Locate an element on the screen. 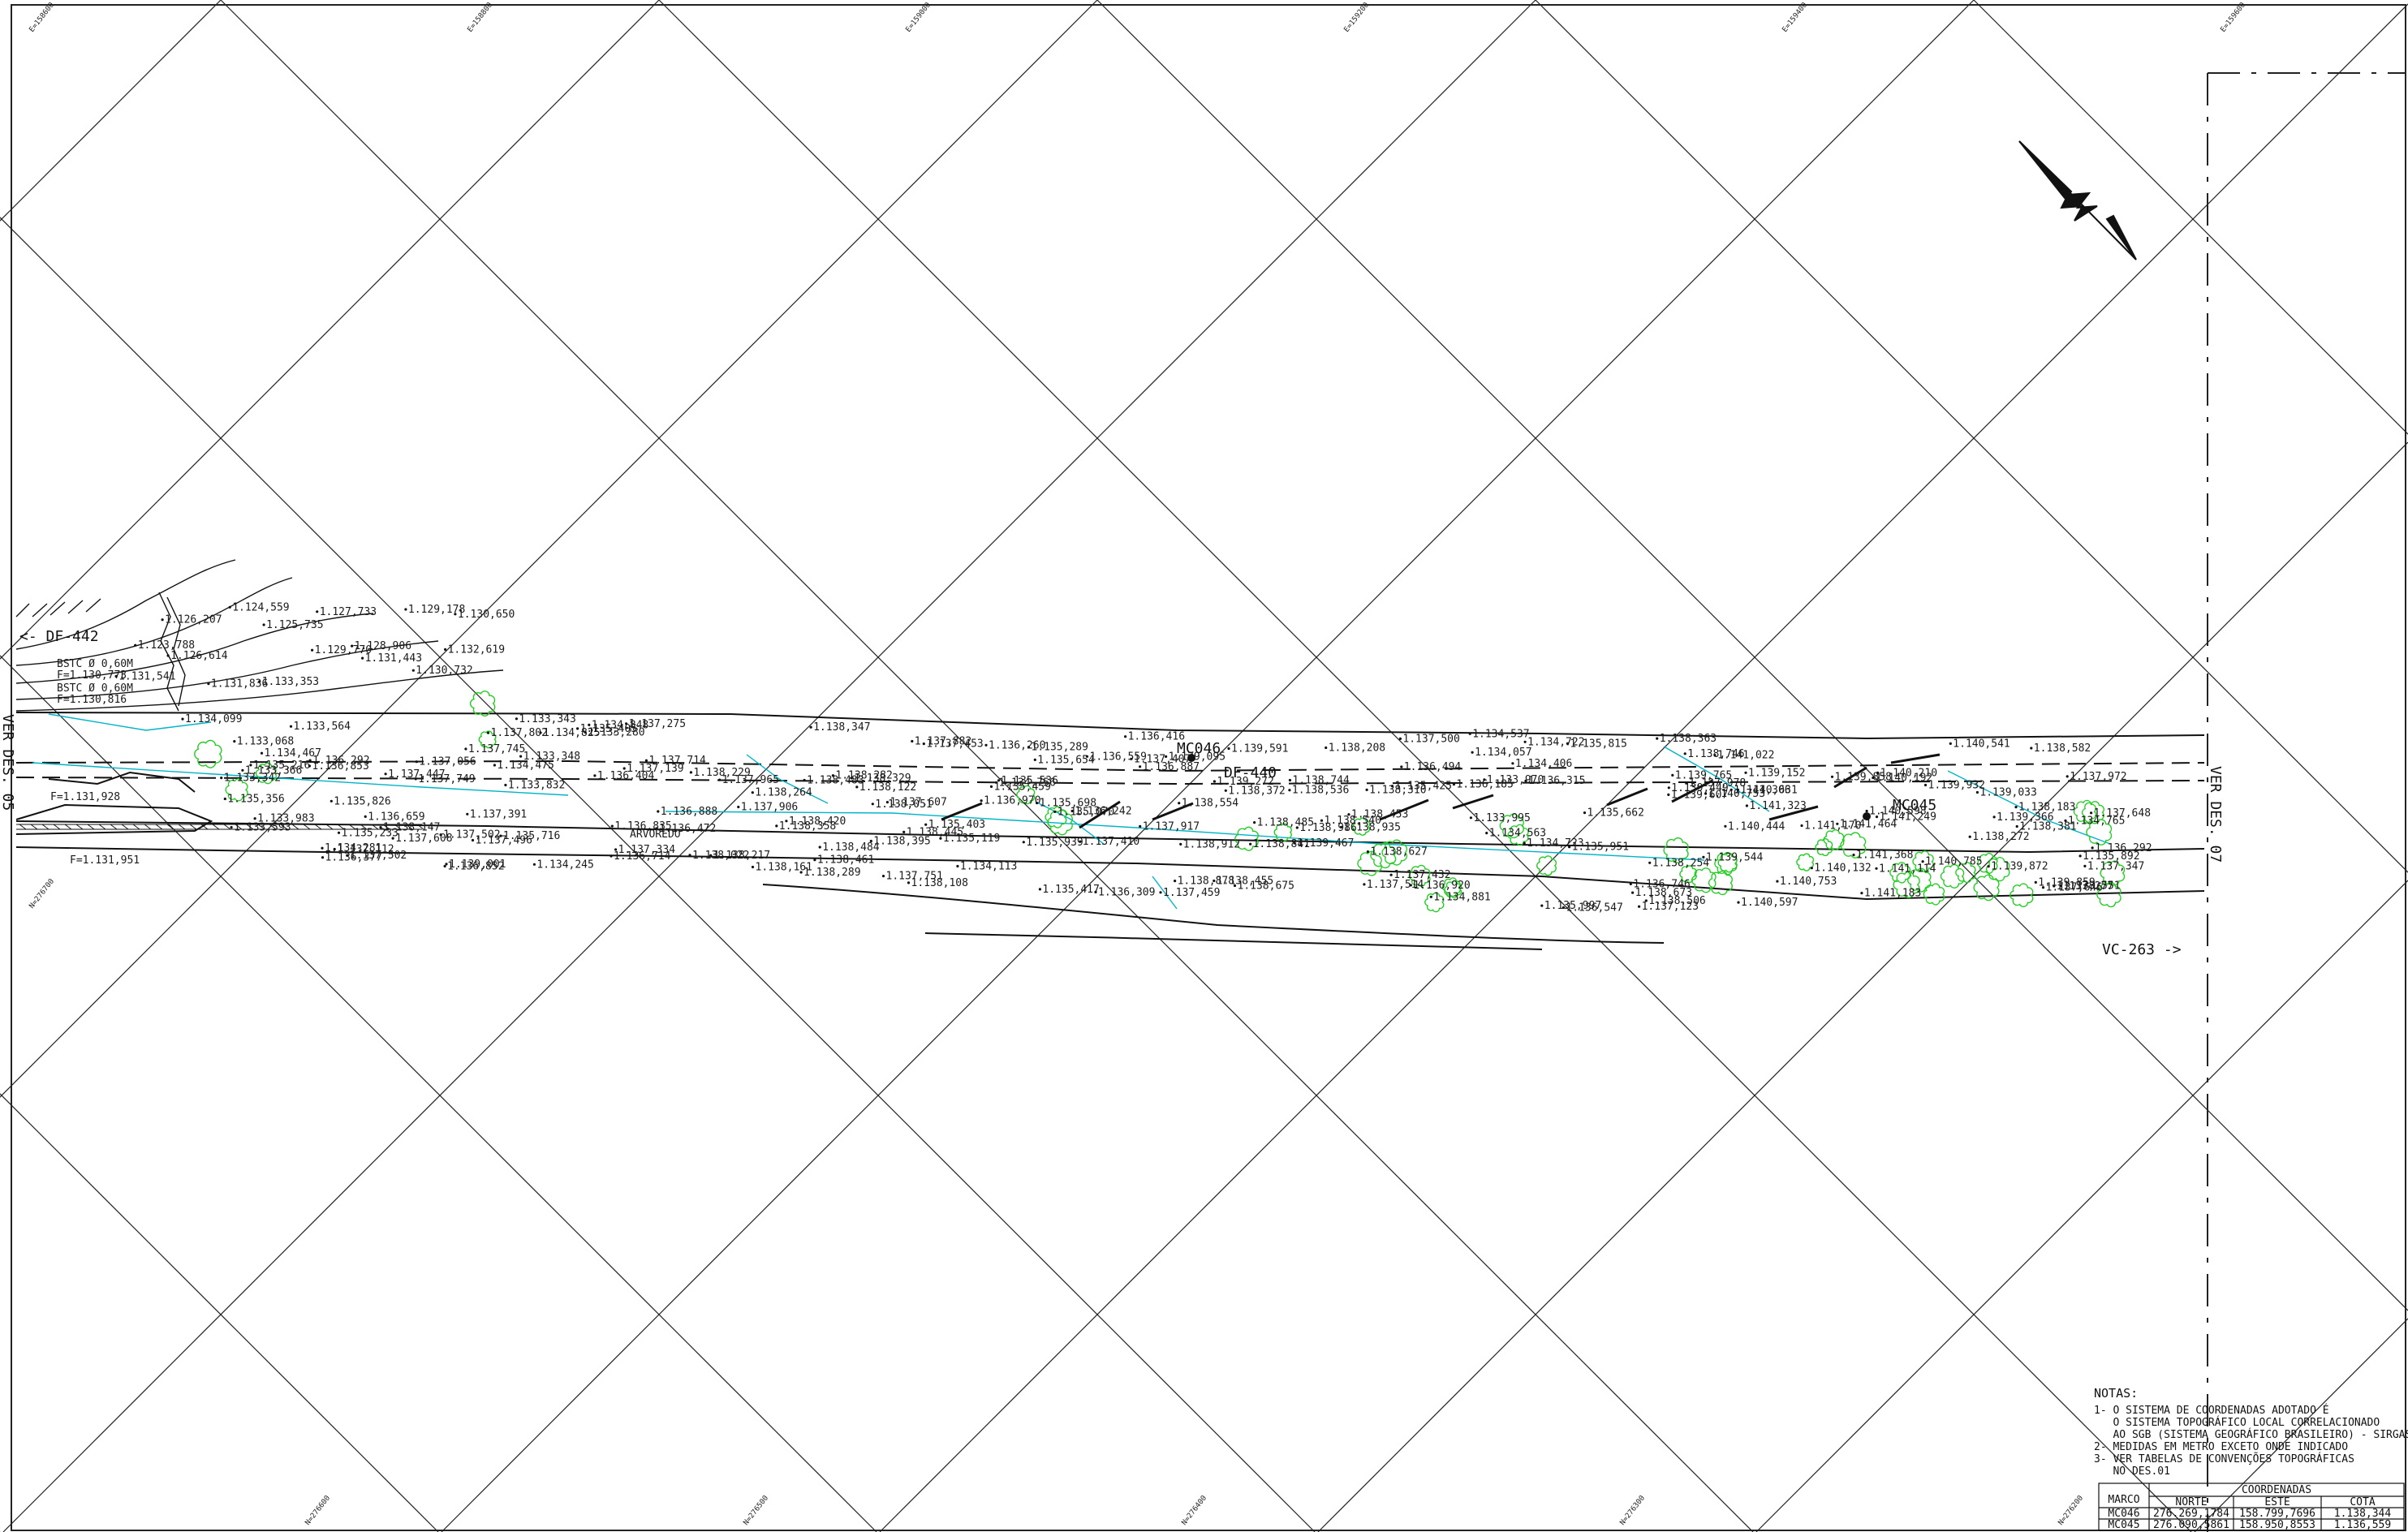 This screenshot has height=1532, width=2408. elevation-label: 1.137,745 is located at coordinates (496, 749).